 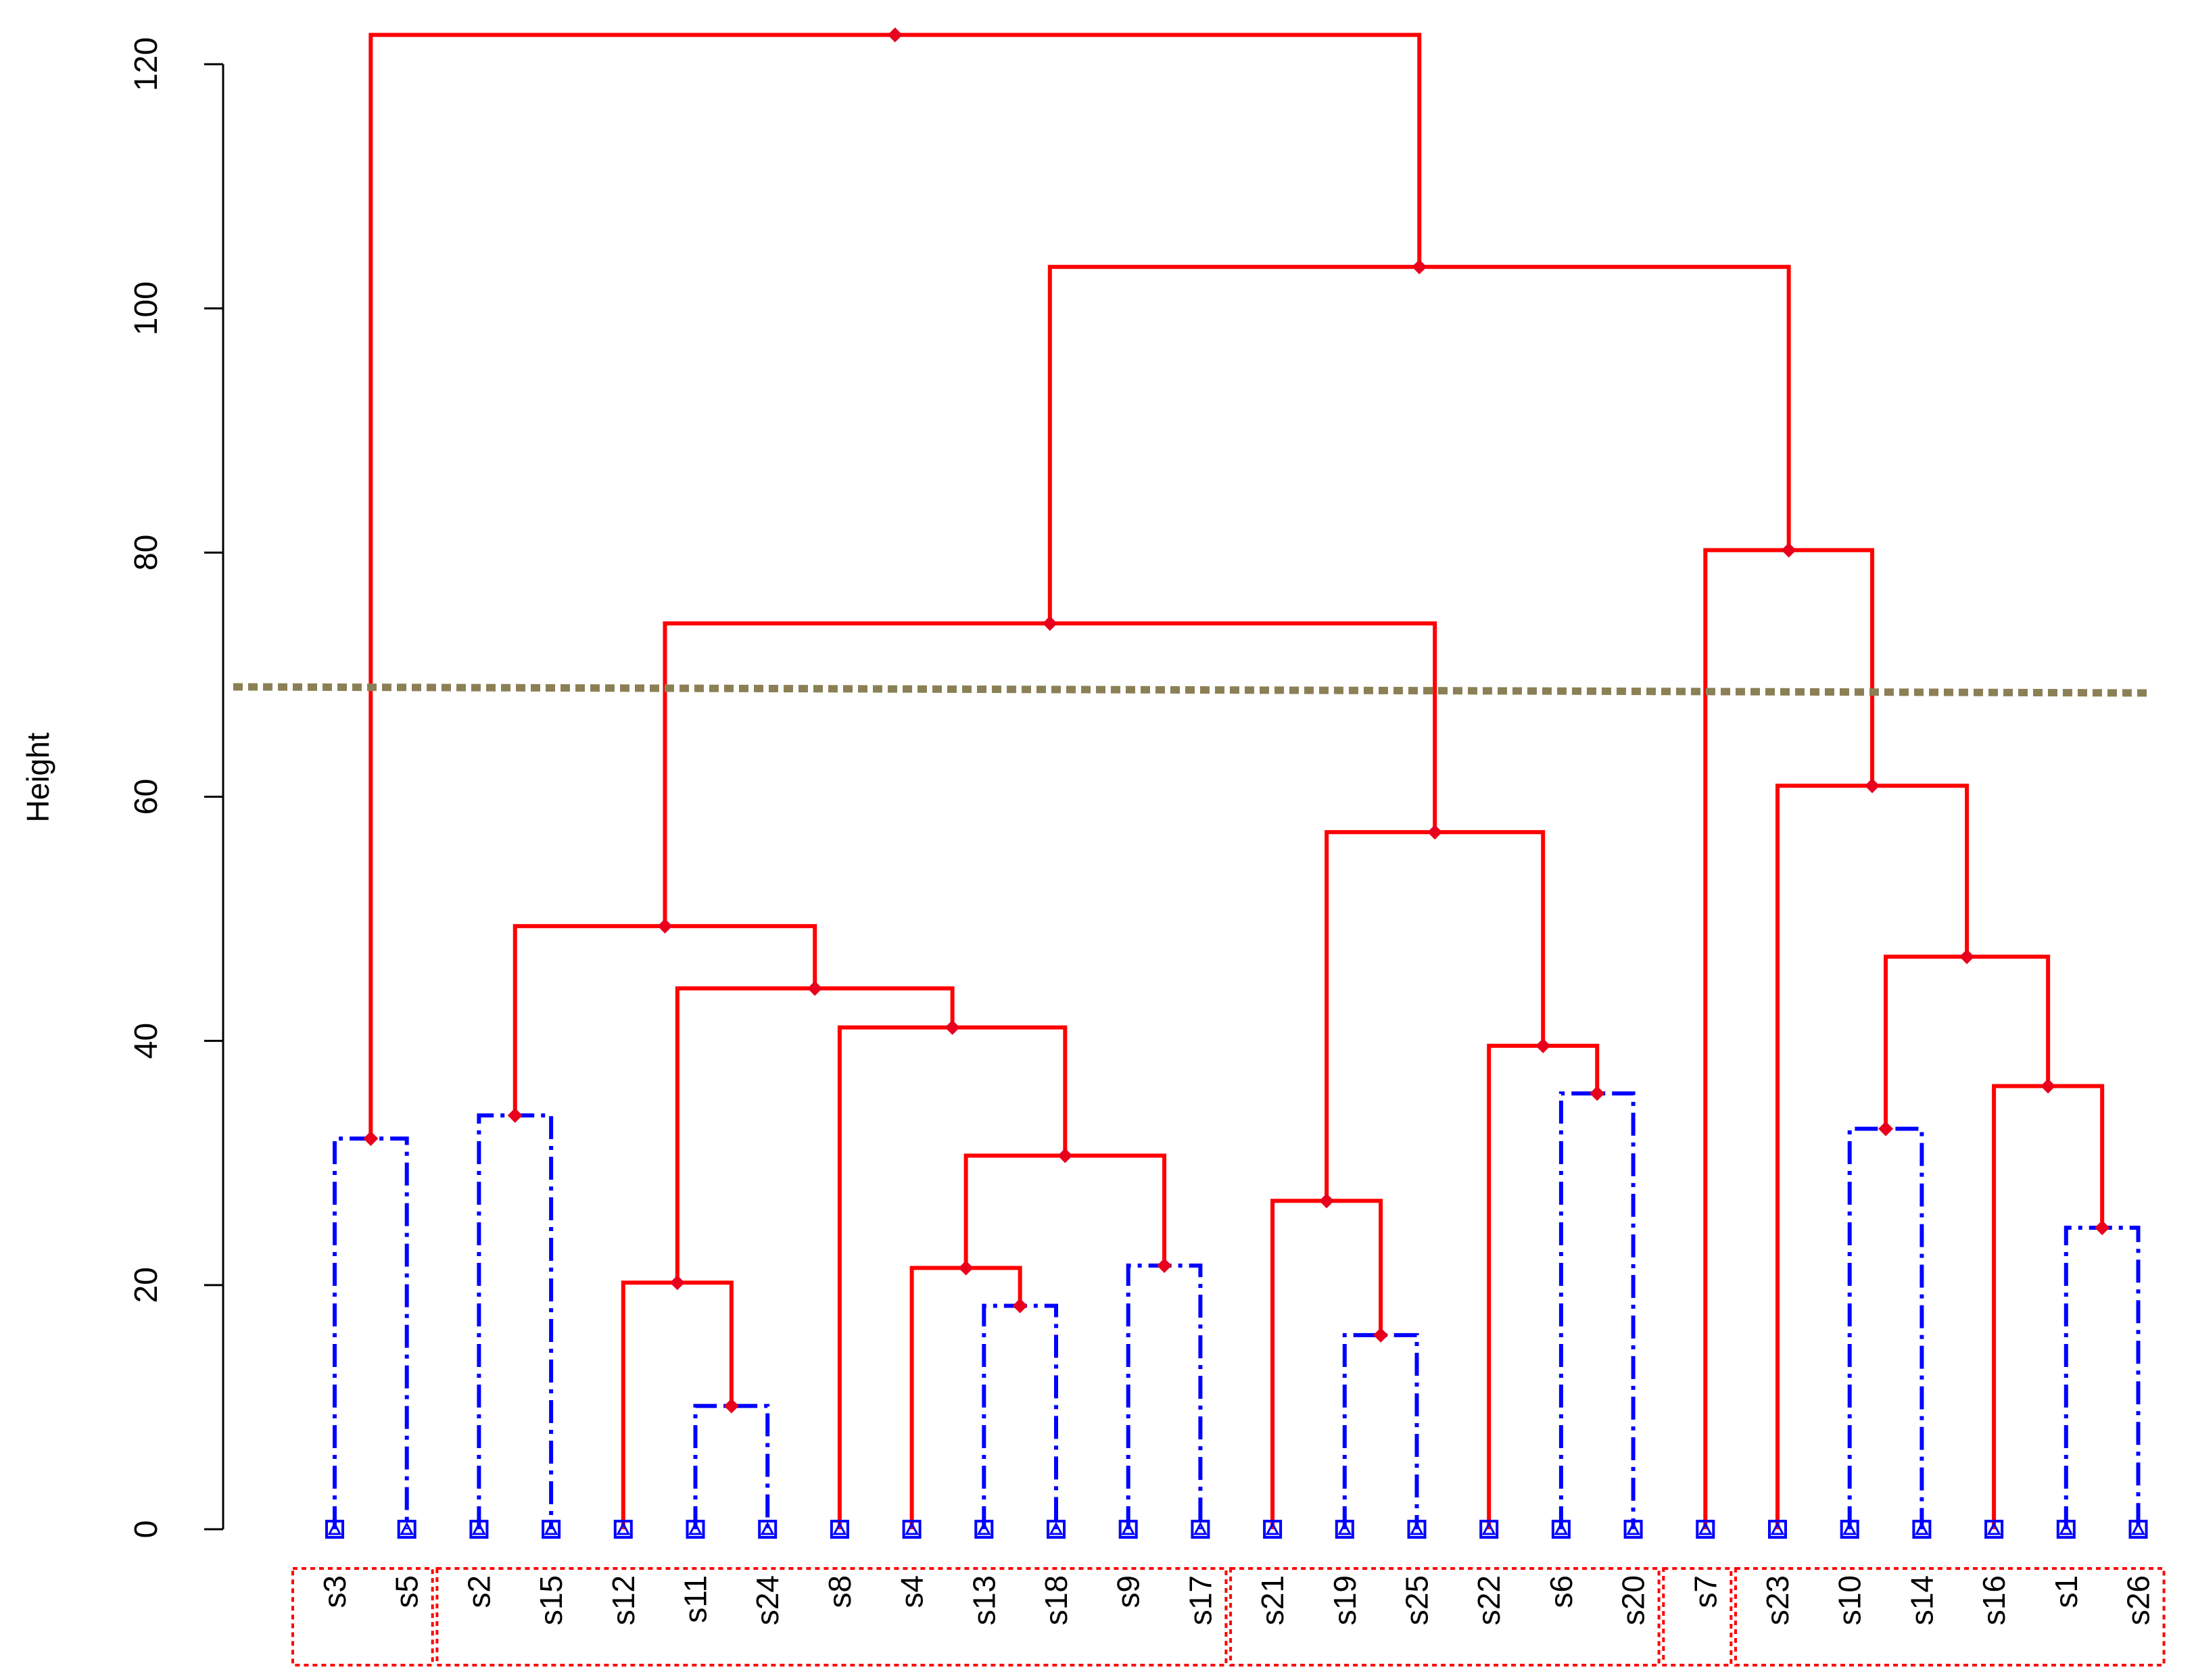 I want to click on leaf-label: s8, so click(x=839, y=1591).